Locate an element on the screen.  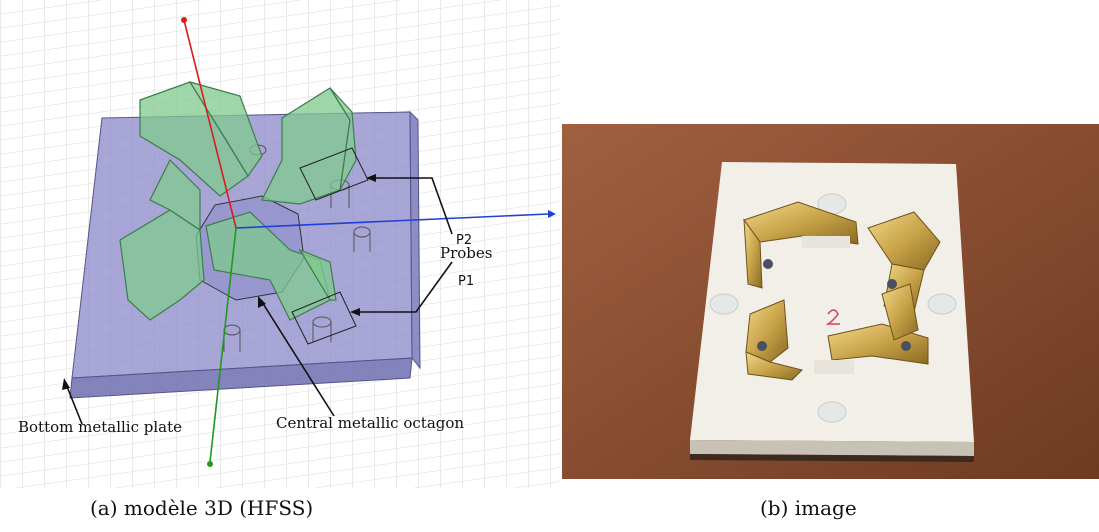
label-p2: P2 is located at coordinates (464, 240).